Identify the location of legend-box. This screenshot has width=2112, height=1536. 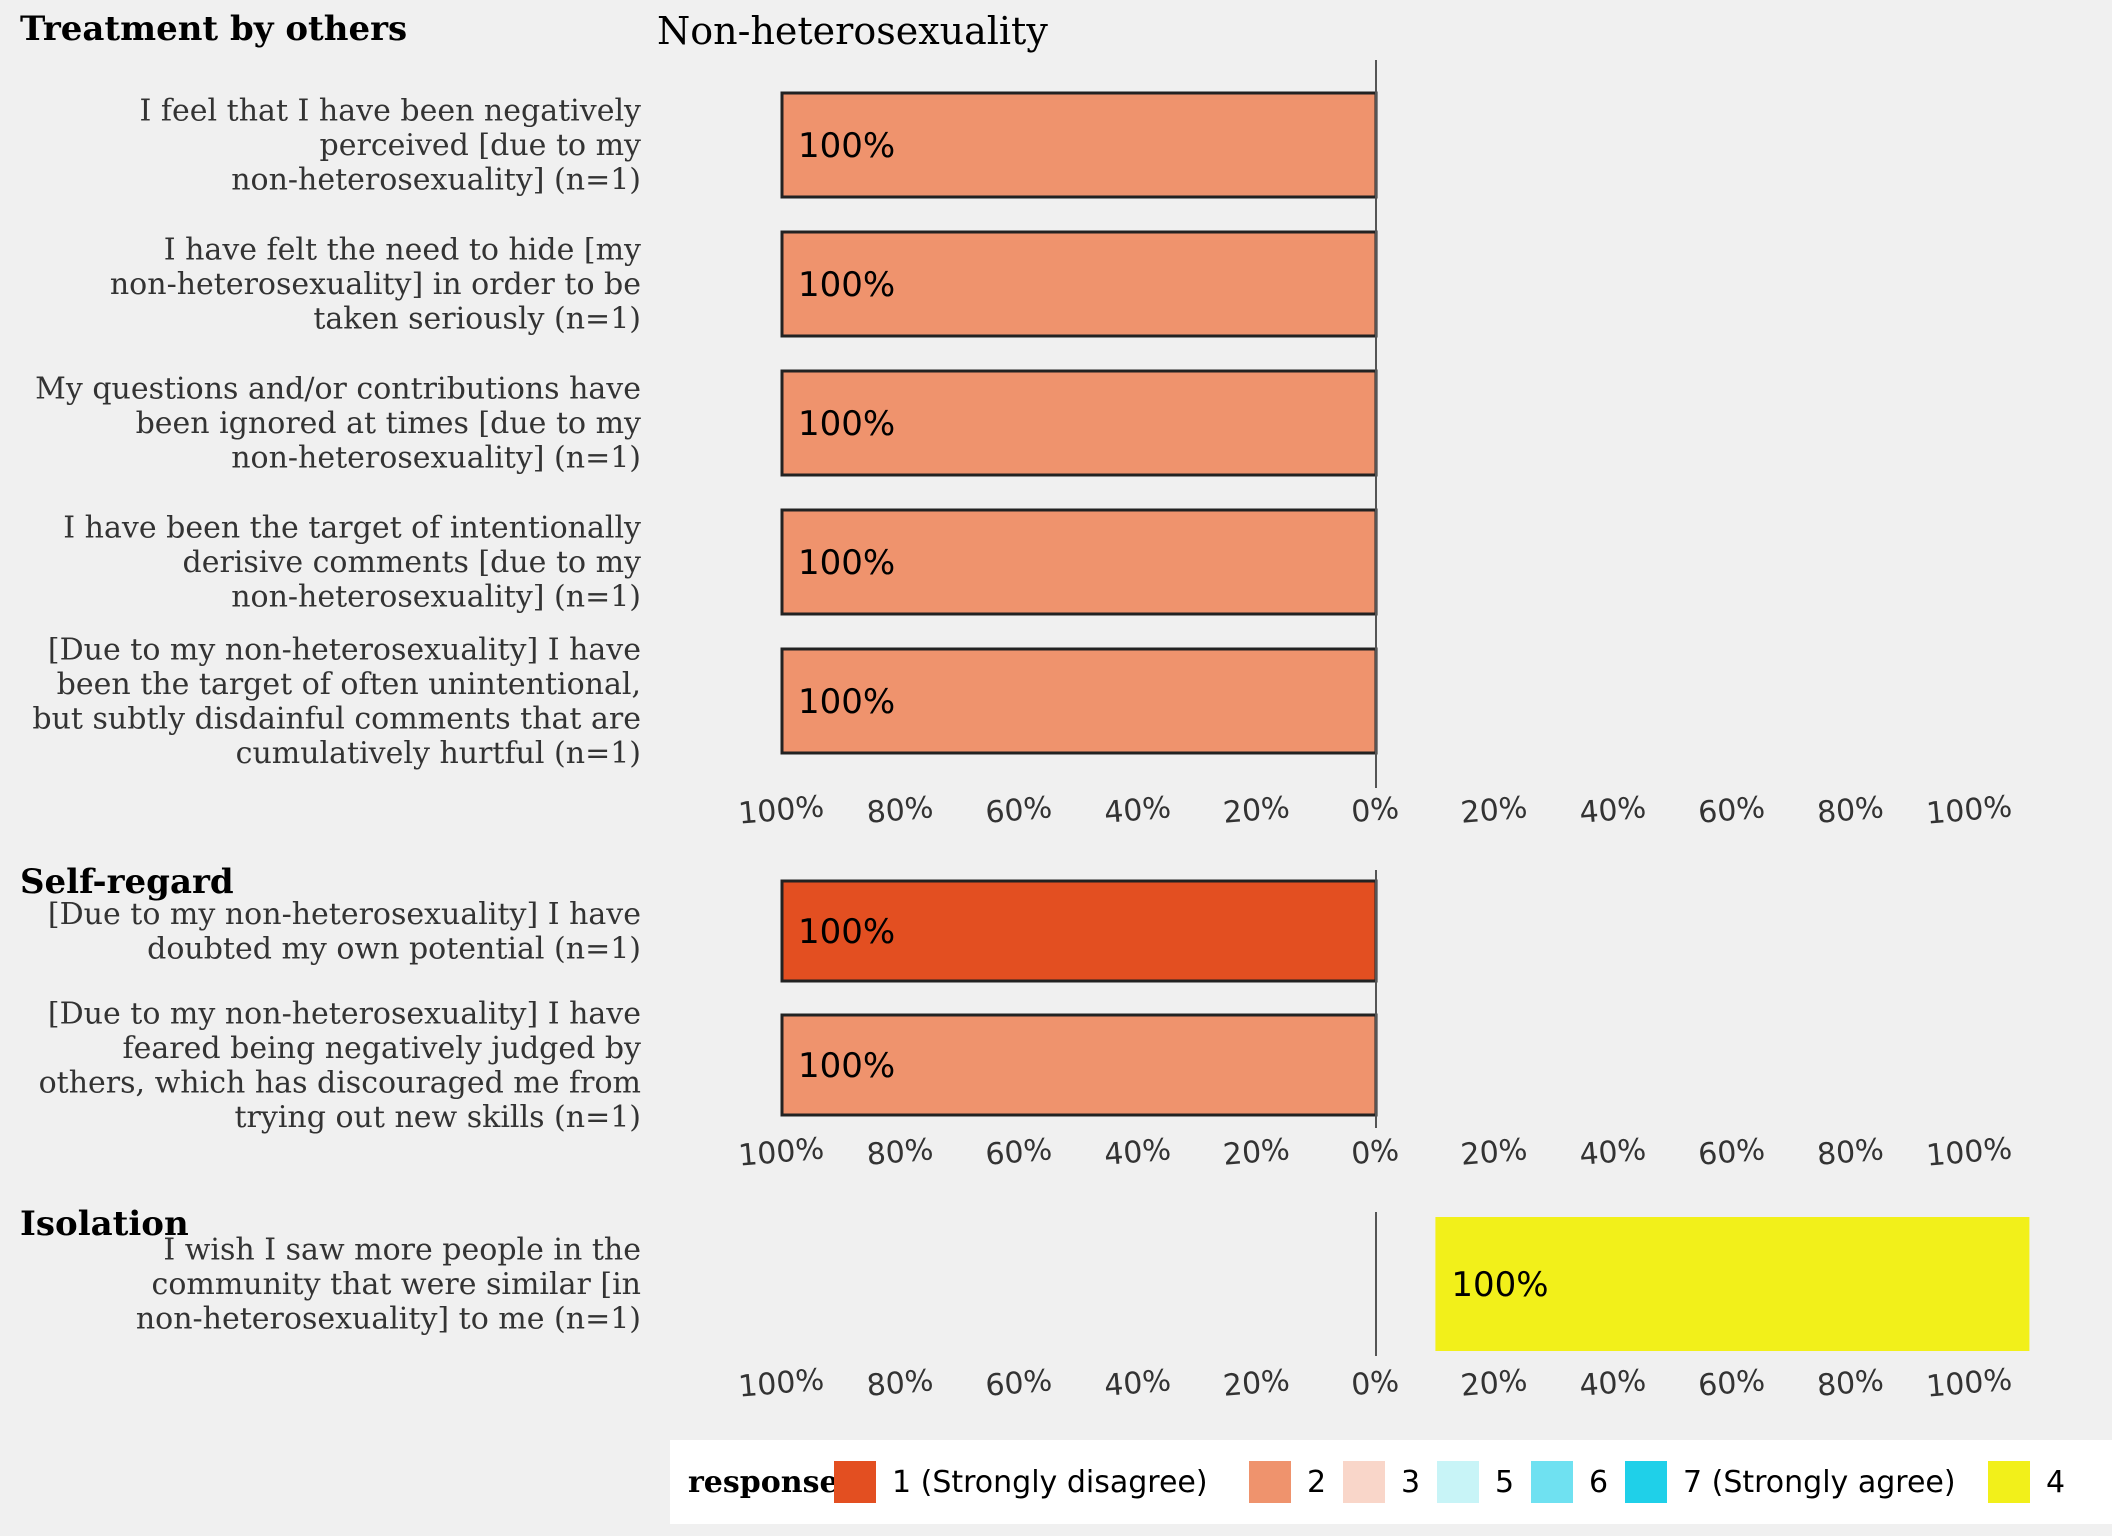
(1391, 1482).